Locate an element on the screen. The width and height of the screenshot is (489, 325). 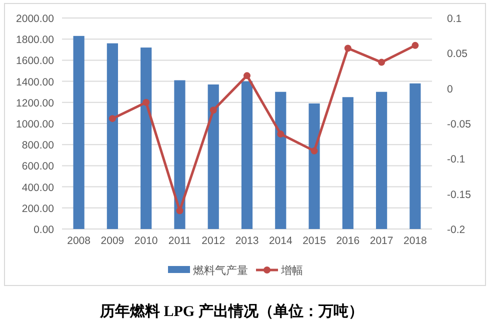
y-tick-label: 1400.00 is located at coordinates (35, 82).